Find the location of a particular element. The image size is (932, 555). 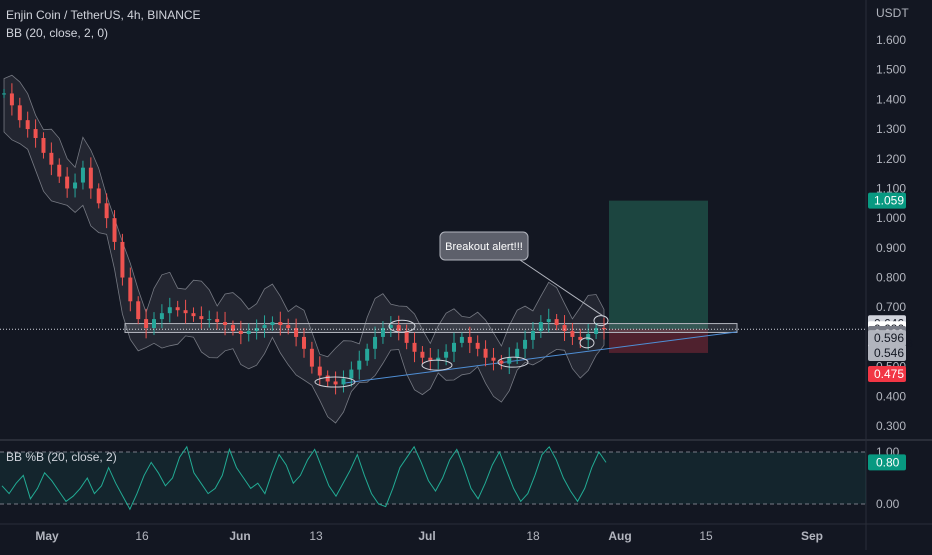

price-tick-label: 0.400 is located at coordinates (891, 396).